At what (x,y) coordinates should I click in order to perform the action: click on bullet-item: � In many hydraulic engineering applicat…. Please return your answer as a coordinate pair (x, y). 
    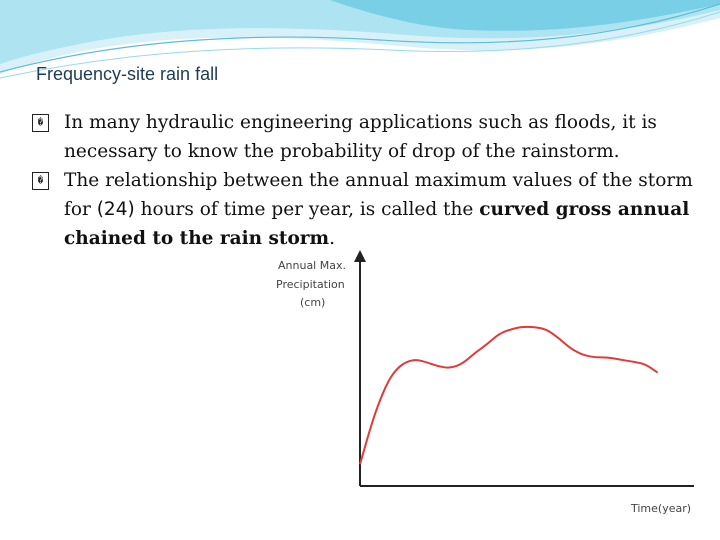
    Looking at the image, I should click on (368, 137).